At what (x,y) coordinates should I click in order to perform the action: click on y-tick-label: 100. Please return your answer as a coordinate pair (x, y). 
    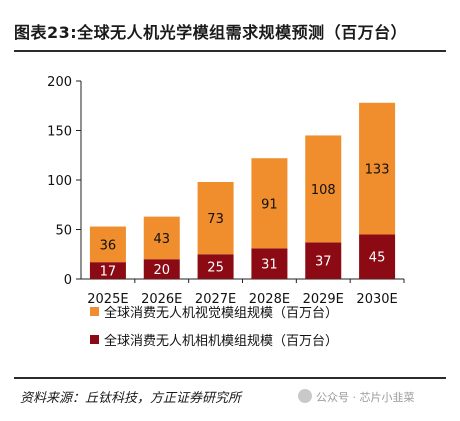
    Looking at the image, I should click on (59, 181).